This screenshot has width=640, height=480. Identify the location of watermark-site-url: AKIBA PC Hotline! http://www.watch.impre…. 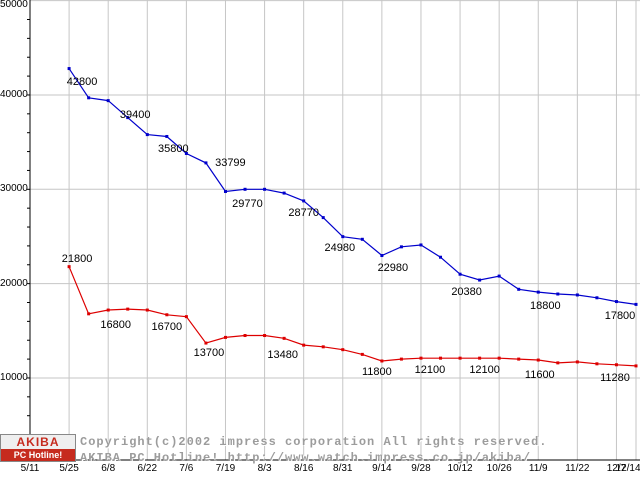
(306, 458).